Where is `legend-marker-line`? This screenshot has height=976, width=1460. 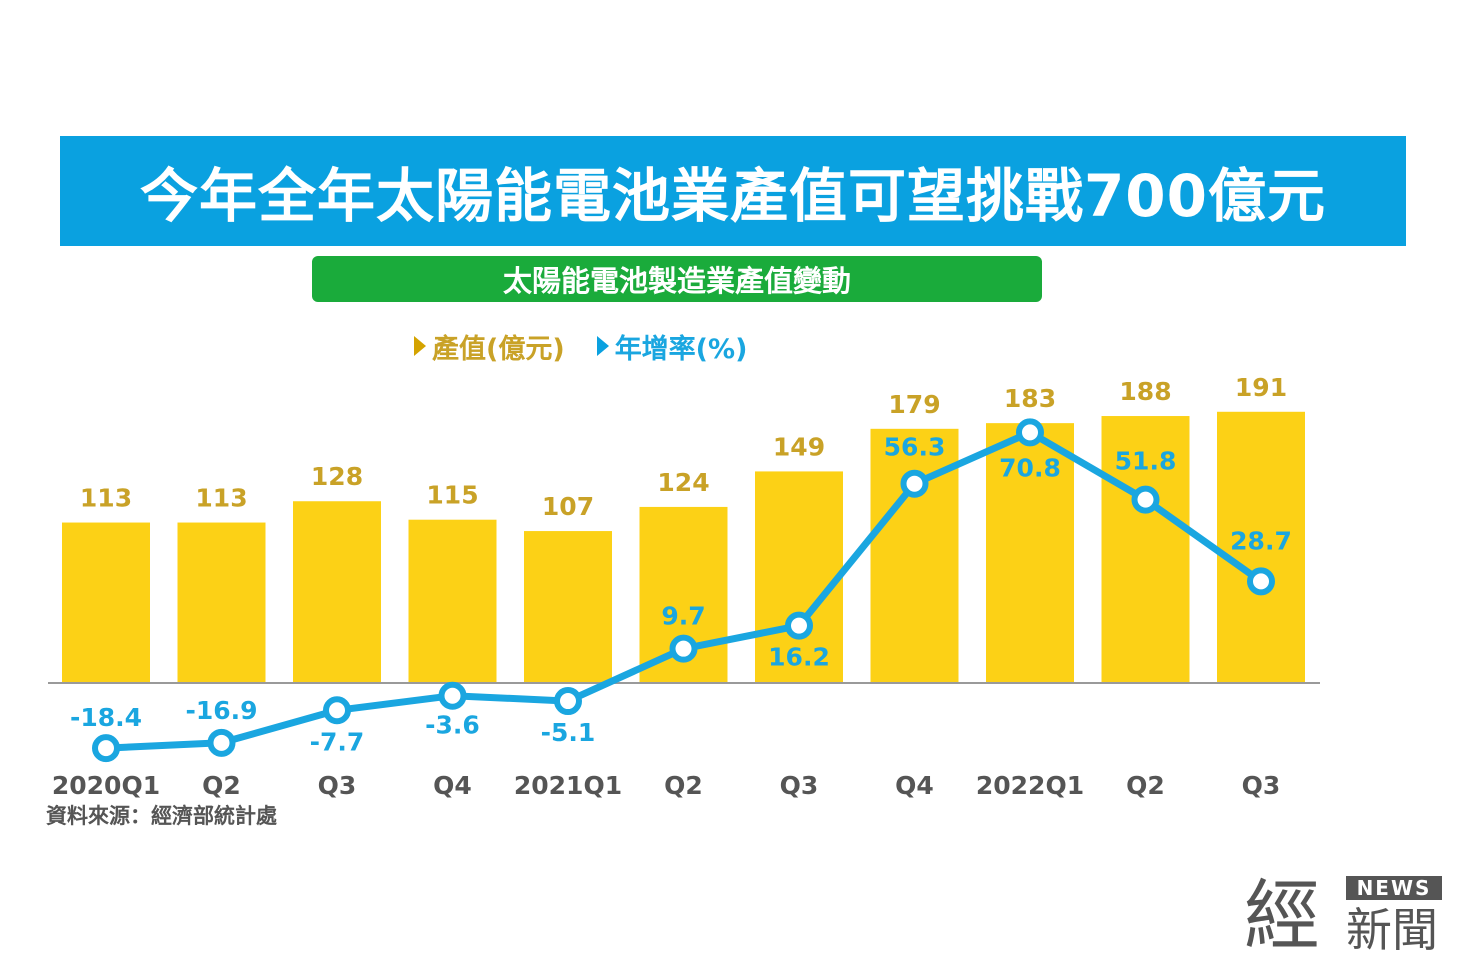
legend-marker-line is located at coordinates (602, 346).